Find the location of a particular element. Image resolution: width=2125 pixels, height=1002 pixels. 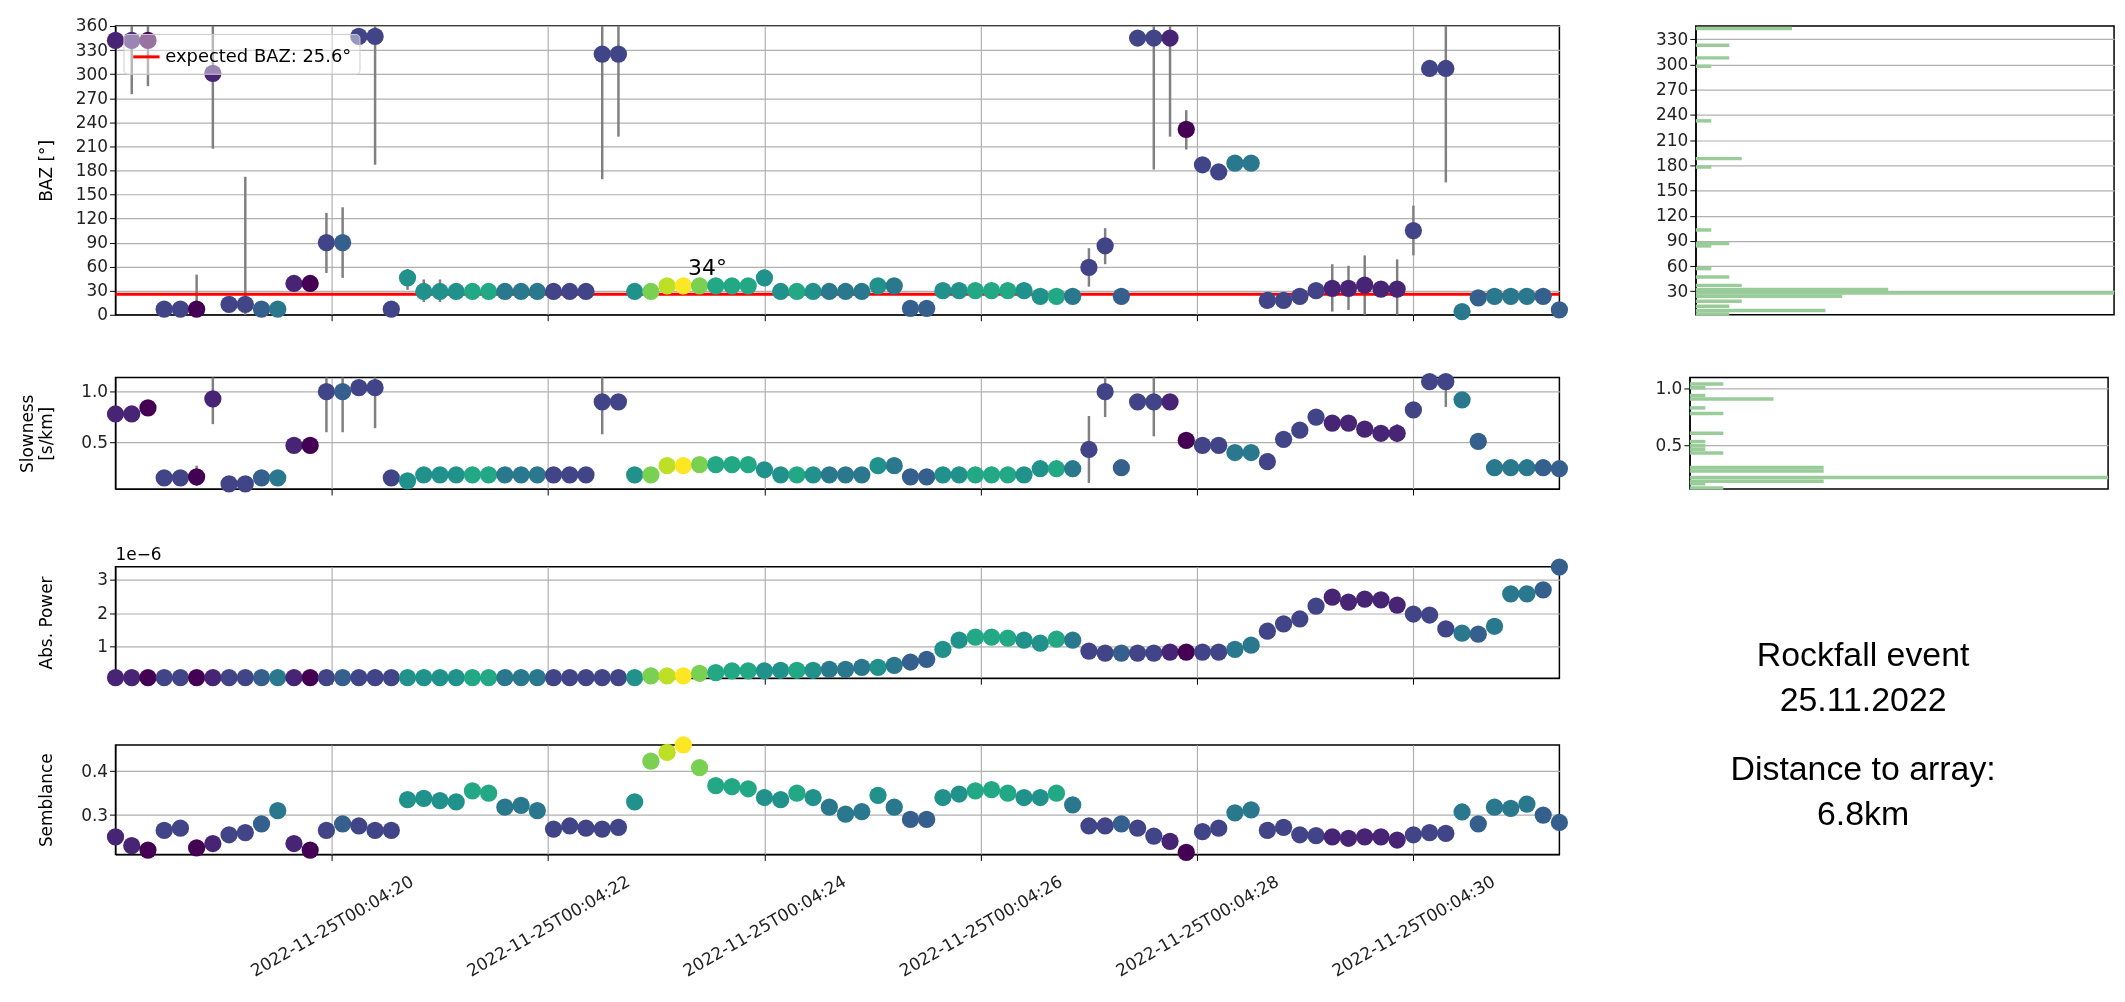

y-tick-label: 0.3 is located at coordinates (95, 814).